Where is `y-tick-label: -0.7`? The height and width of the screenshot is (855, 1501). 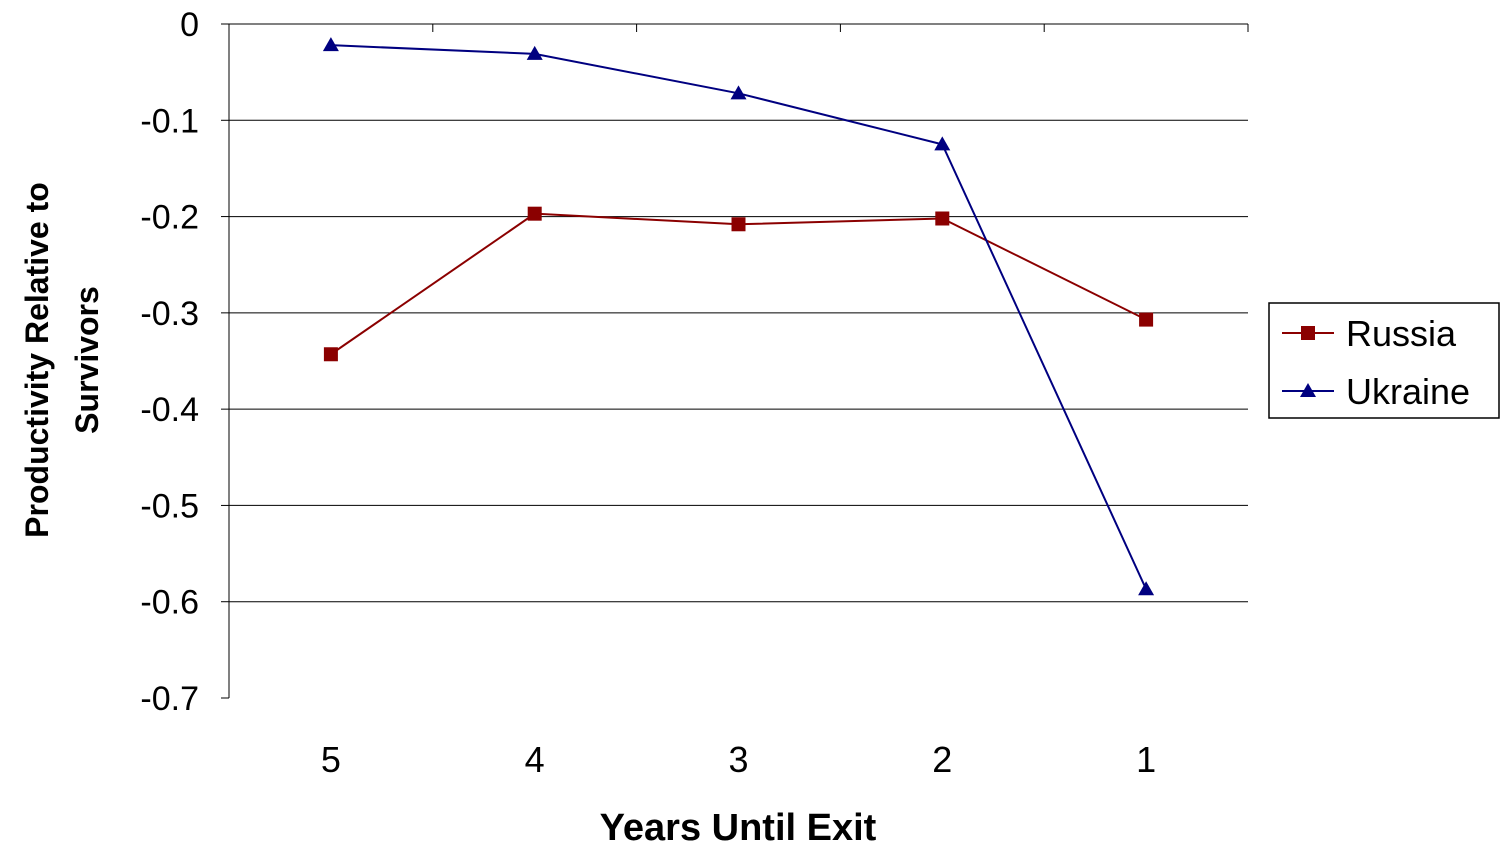 y-tick-label: -0.7 is located at coordinates (169, 699).